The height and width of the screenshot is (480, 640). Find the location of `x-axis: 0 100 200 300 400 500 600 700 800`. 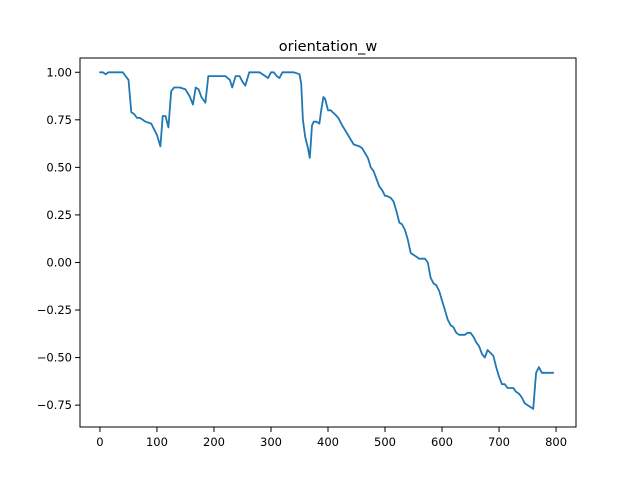

x-axis: 0 100 200 300 400 500 600 700 800 is located at coordinates (331, 438).